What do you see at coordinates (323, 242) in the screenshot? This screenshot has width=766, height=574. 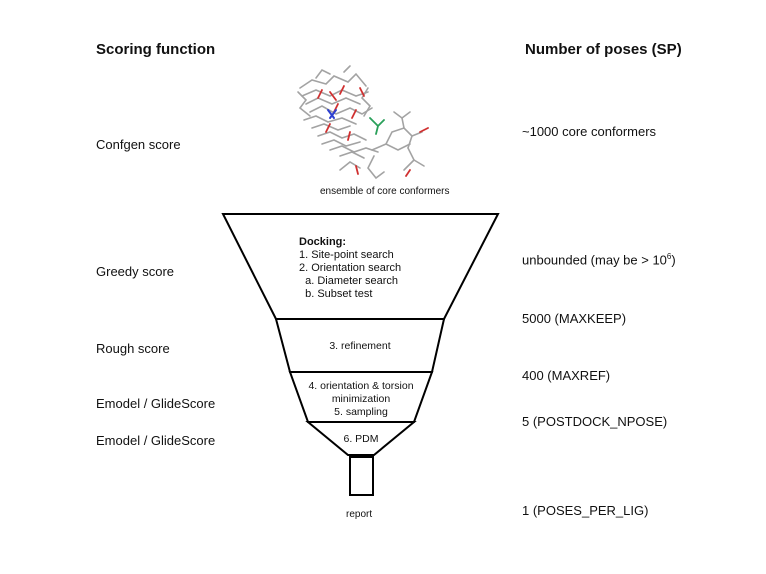 I see `docking-title: Docking:` at bounding box center [323, 242].